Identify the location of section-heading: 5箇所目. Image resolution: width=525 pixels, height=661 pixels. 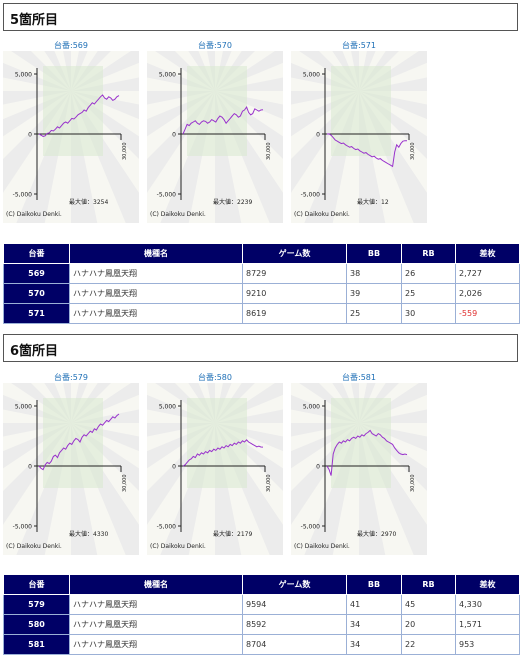
(34, 20).